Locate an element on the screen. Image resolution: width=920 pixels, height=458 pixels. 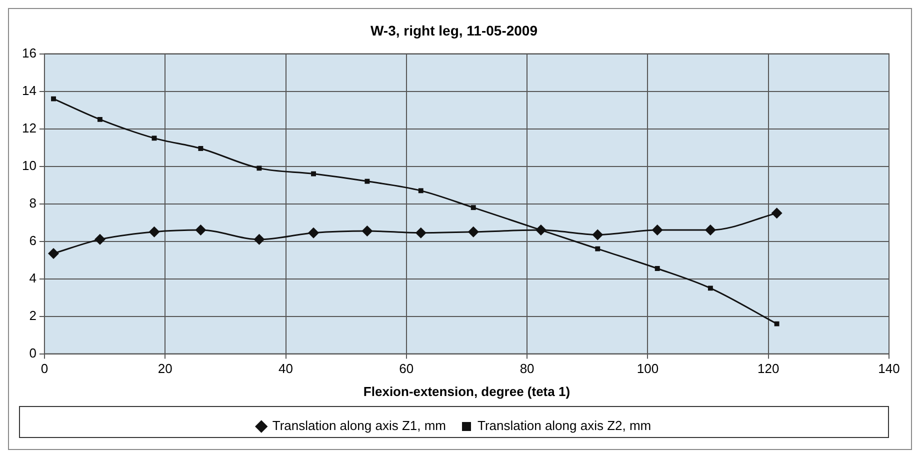
legend-label: Translation along axis Z2, mm is located at coordinates (565, 426).